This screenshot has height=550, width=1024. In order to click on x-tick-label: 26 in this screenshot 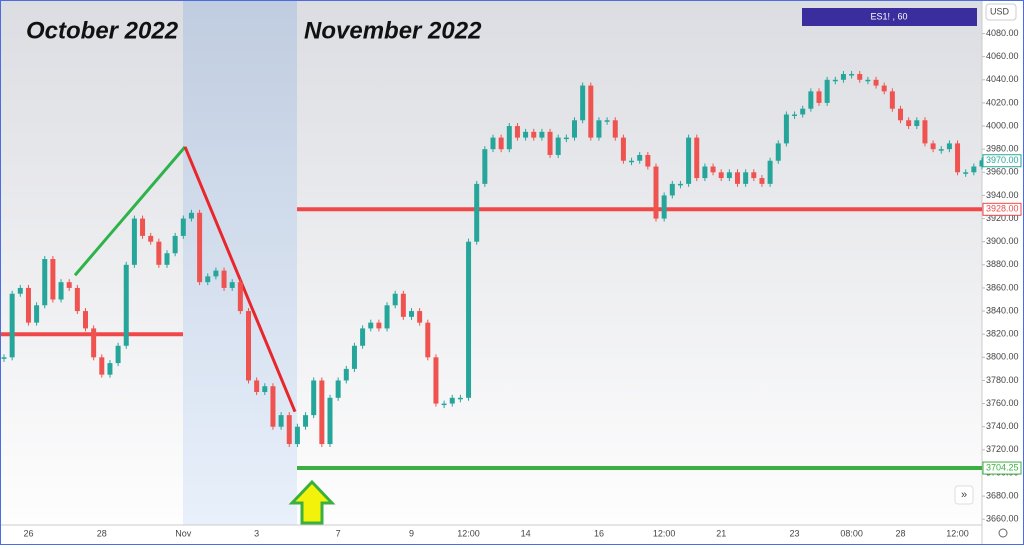, I will do `click(28, 533)`.